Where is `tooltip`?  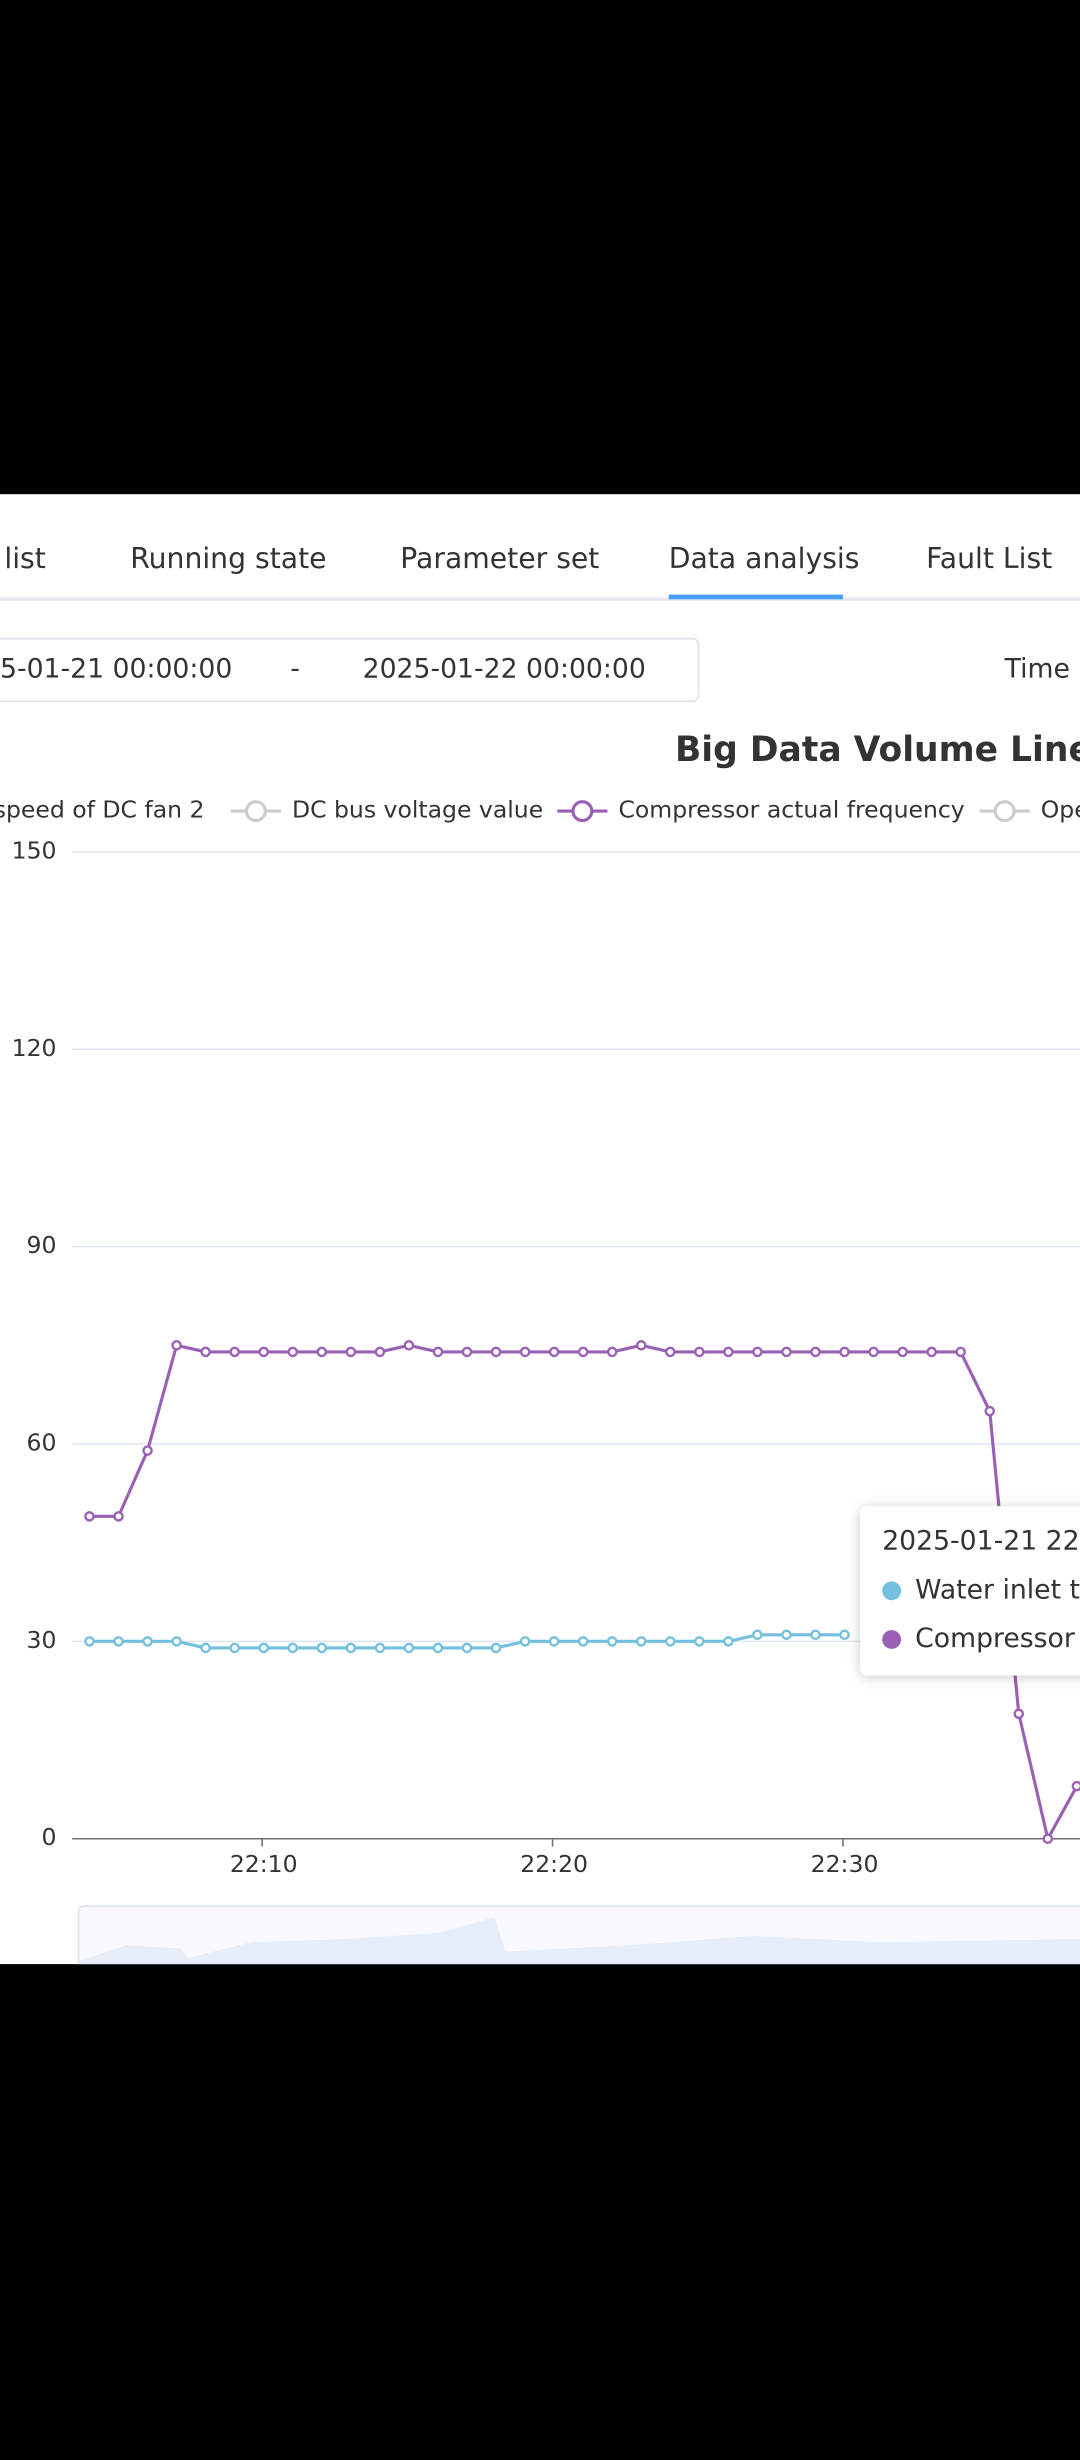 tooltip is located at coordinates (970, 1591).